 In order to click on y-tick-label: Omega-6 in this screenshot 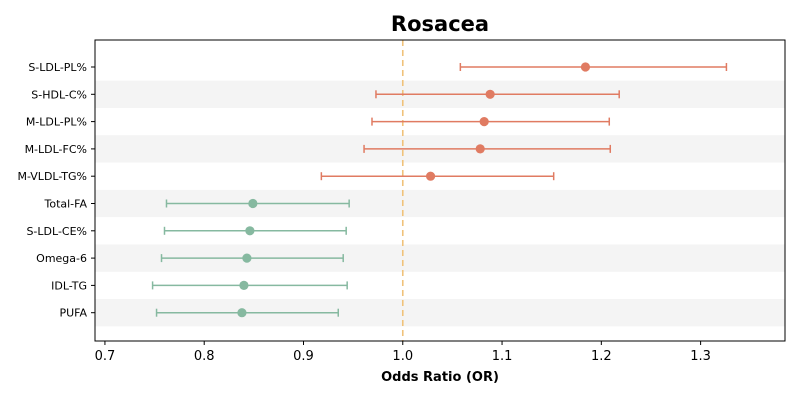, I will do `click(61, 258)`.